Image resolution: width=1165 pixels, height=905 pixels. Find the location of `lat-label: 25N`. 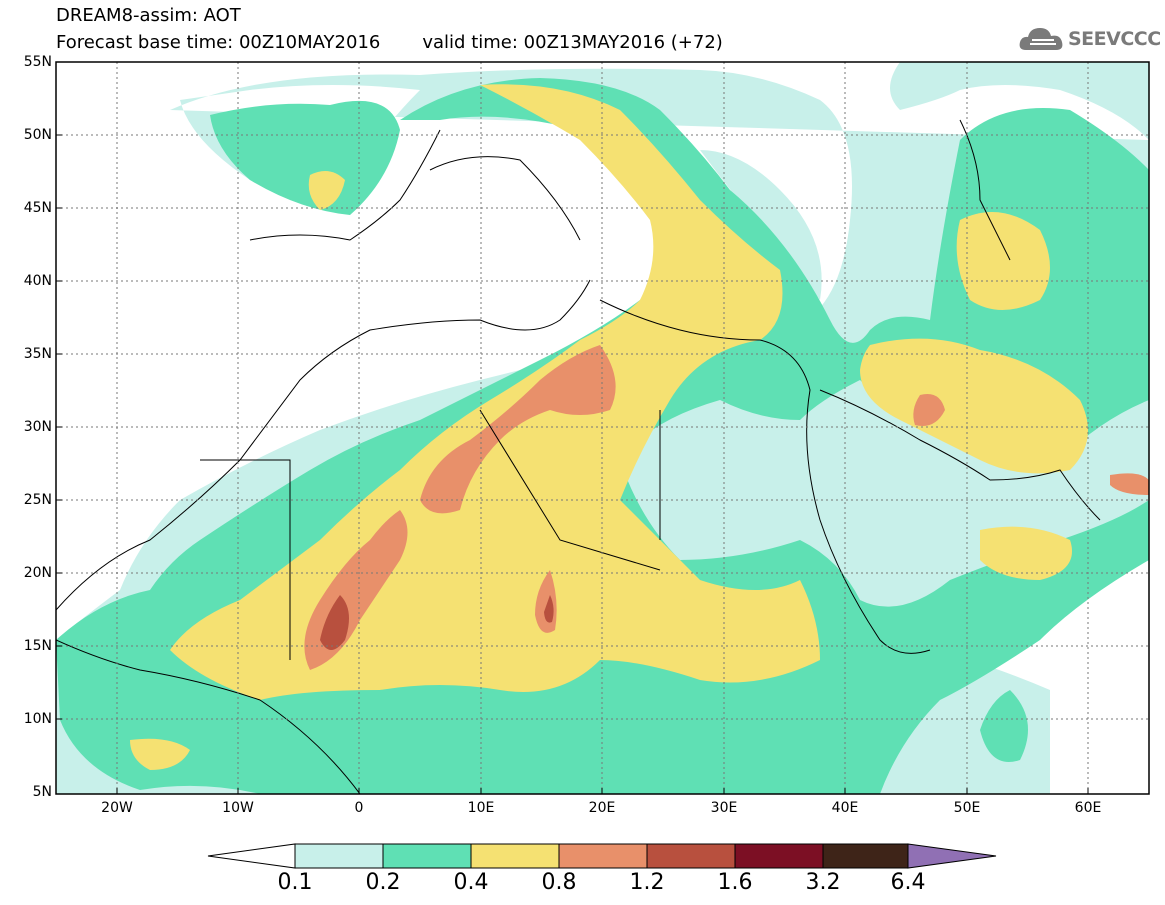

lat-label: 25N is located at coordinates (37, 500).